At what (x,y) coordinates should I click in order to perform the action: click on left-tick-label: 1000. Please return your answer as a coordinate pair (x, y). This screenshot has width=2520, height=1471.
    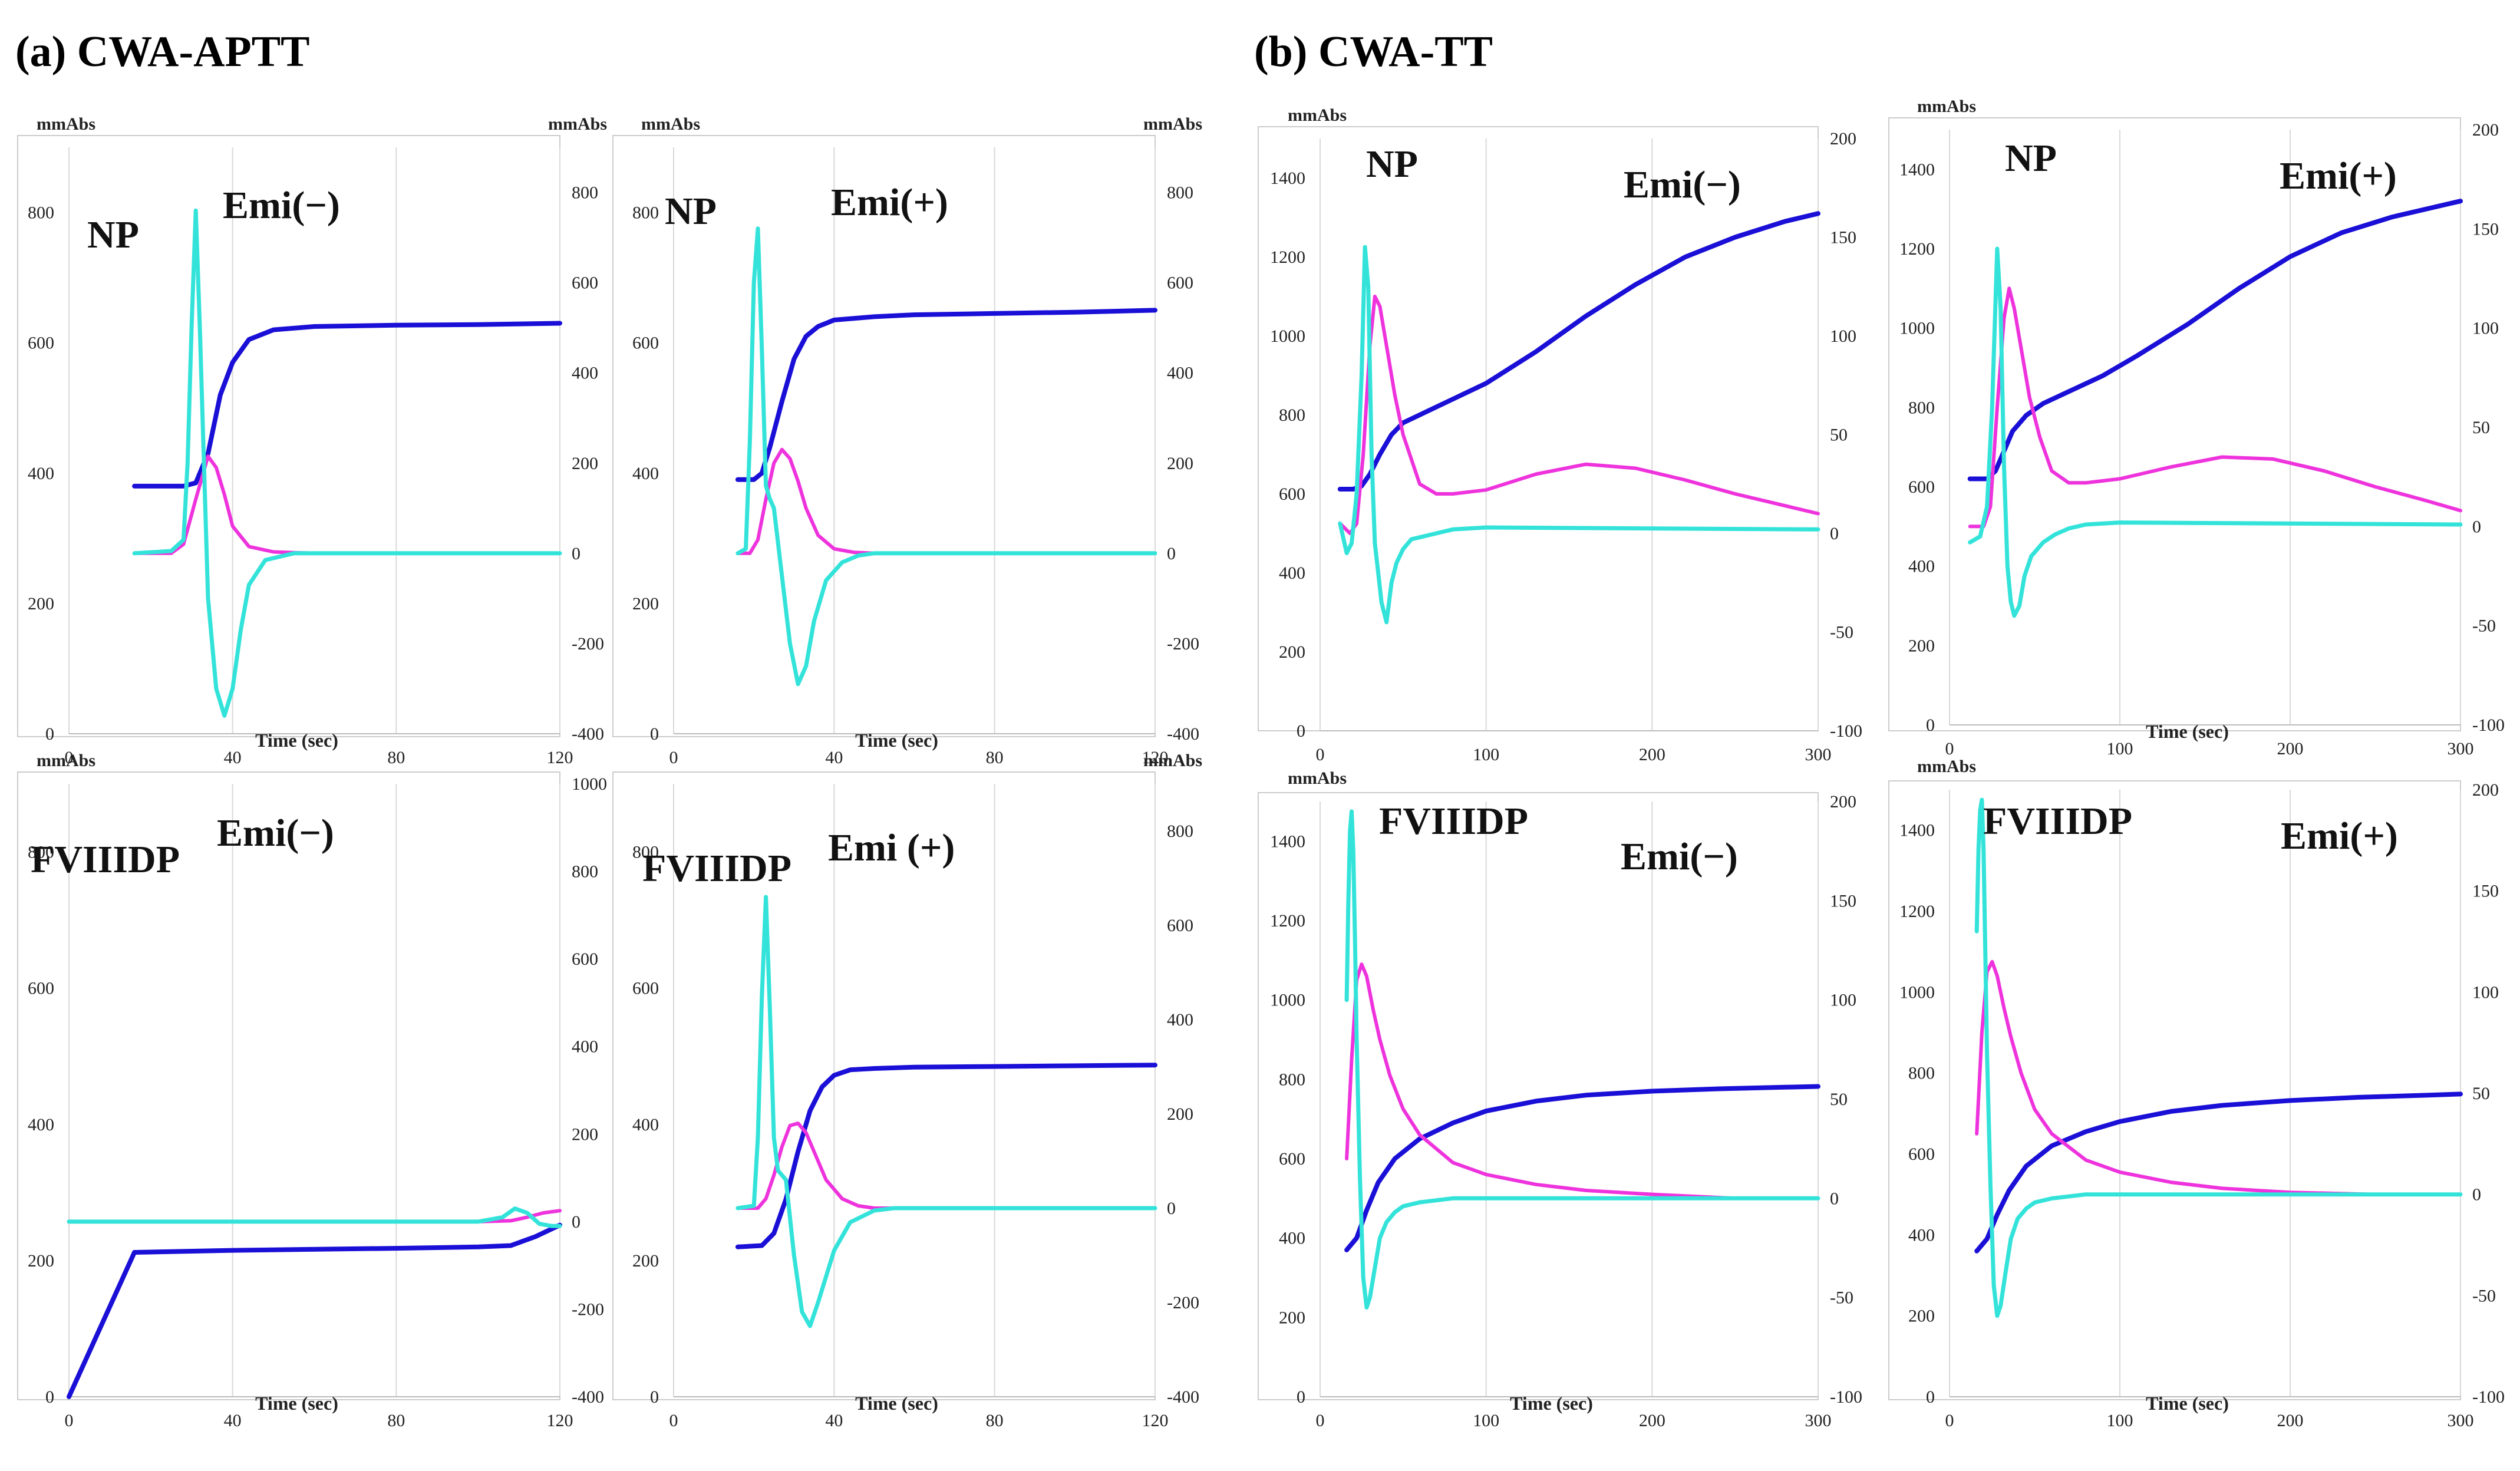
    Looking at the image, I should click on (1917, 992).